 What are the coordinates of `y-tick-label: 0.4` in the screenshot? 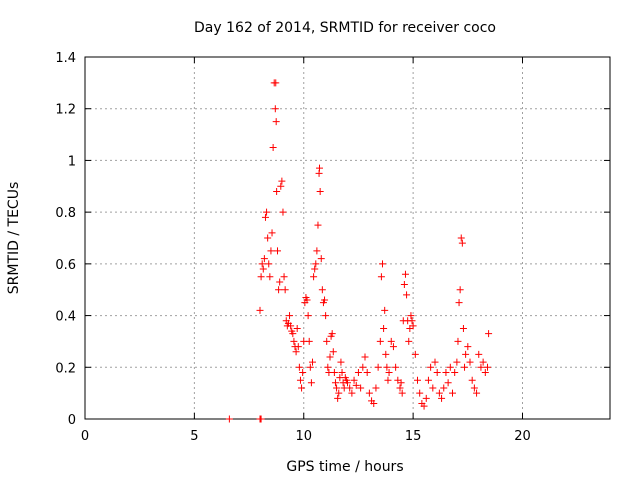 It's located at (65, 317).